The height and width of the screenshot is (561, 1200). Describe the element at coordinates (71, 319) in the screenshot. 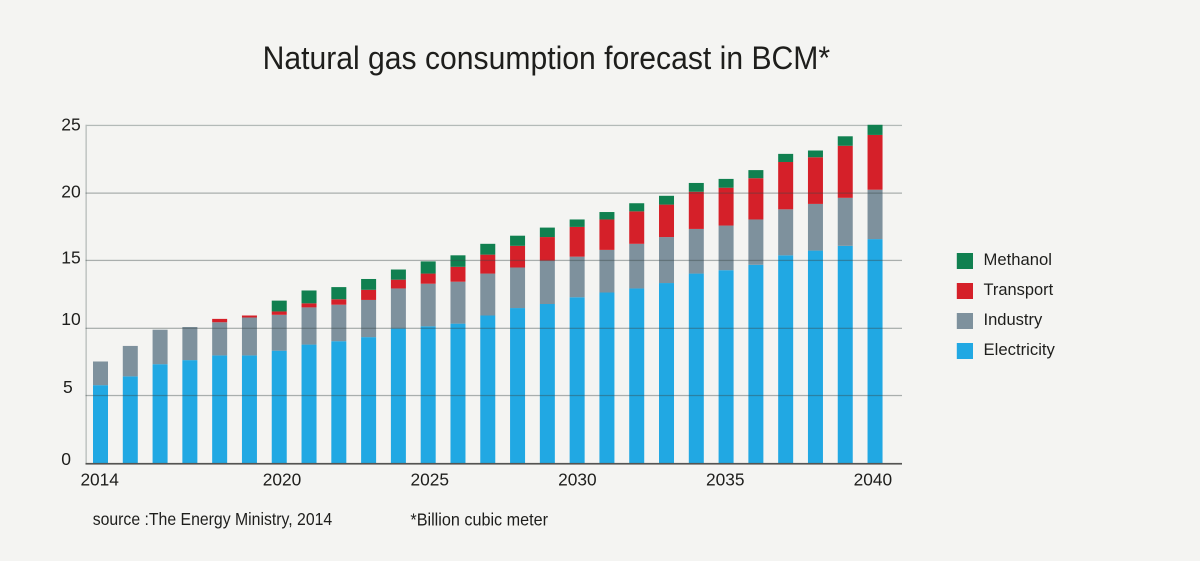

I see `svg-text: 10` at that location.